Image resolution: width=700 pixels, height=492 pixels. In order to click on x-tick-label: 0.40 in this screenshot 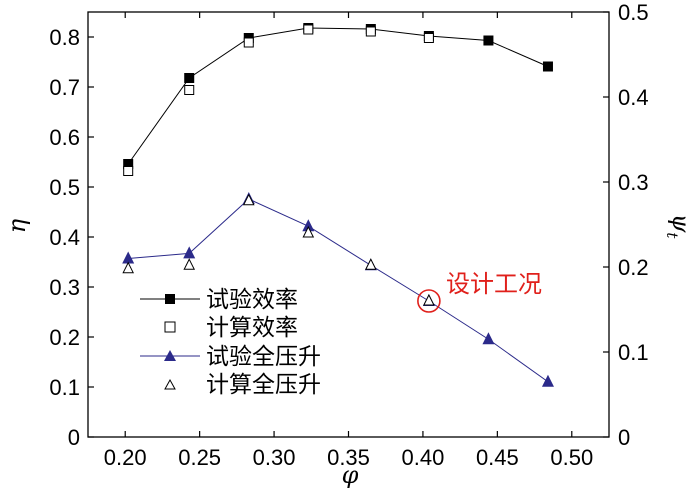, I will do `click(423, 457)`.